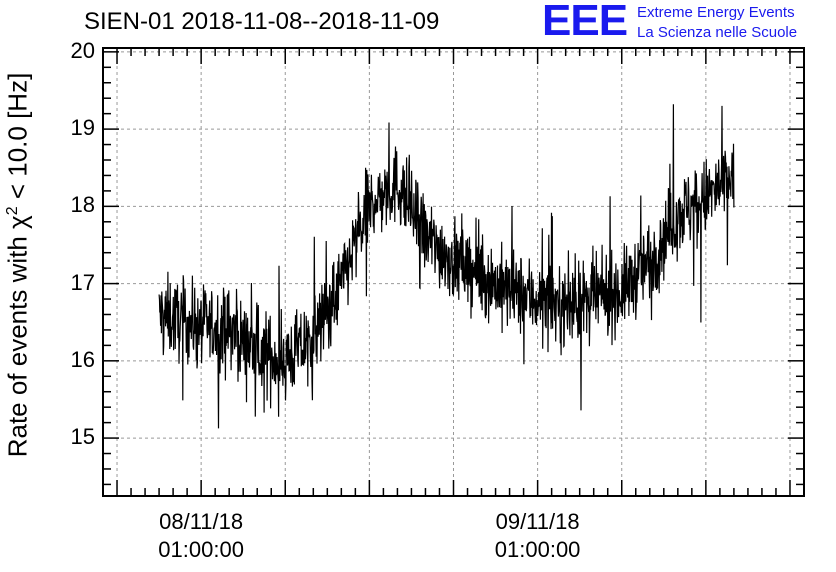 The height and width of the screenshot is (572, 836). I want to click on x-tick-label: 09/11/18 01:00:00, so click(537, 535).